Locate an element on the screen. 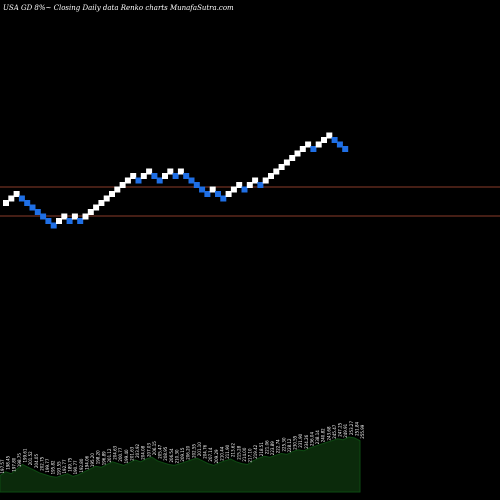 This screenshot has width=500, height=500. price-label: 251.84 is located at coordinates (356, 428).